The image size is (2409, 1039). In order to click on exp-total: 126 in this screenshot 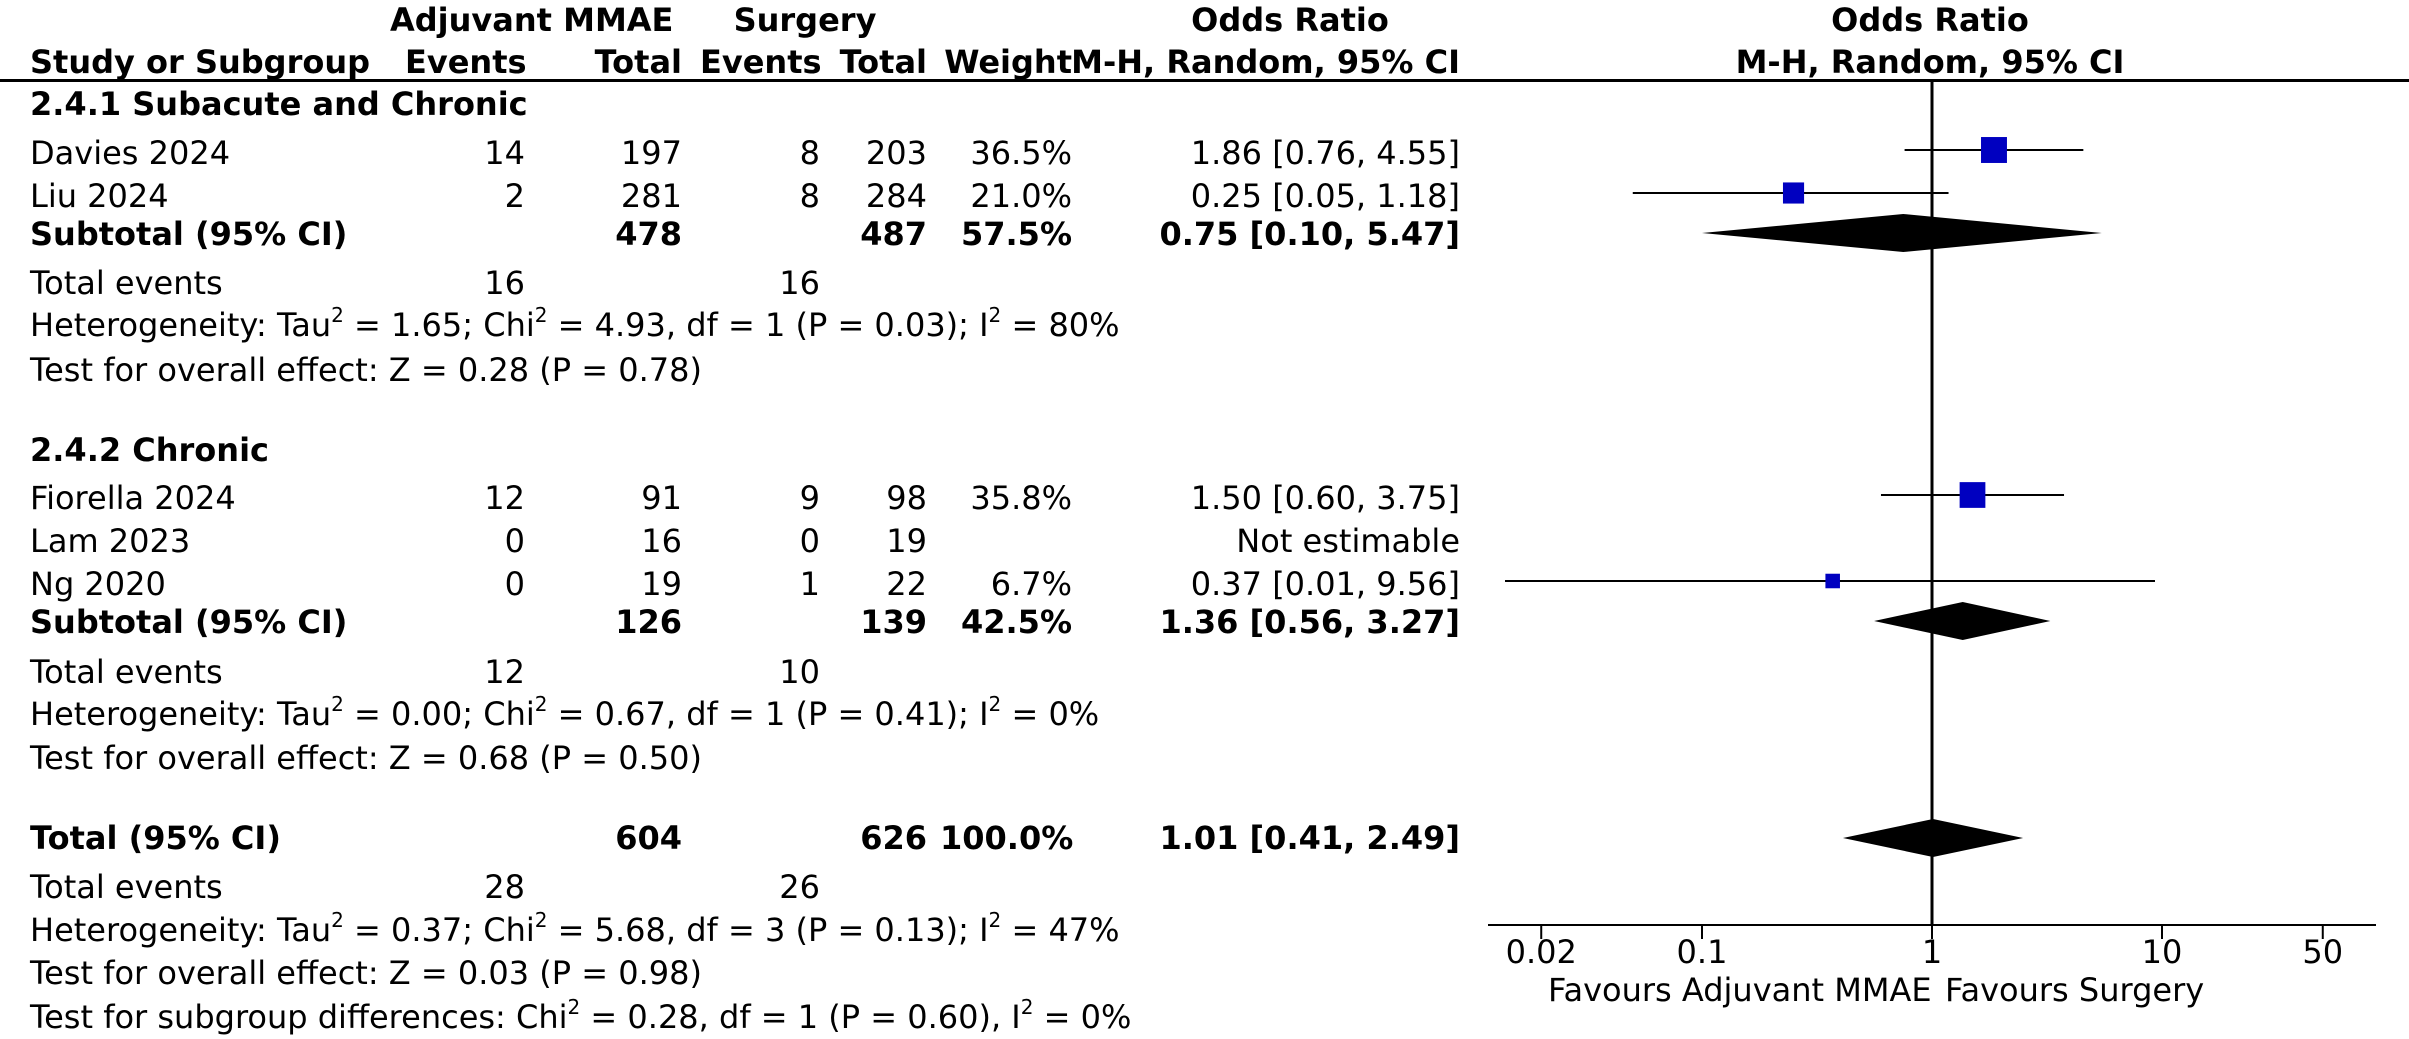, I will do `click(648, 622)`.